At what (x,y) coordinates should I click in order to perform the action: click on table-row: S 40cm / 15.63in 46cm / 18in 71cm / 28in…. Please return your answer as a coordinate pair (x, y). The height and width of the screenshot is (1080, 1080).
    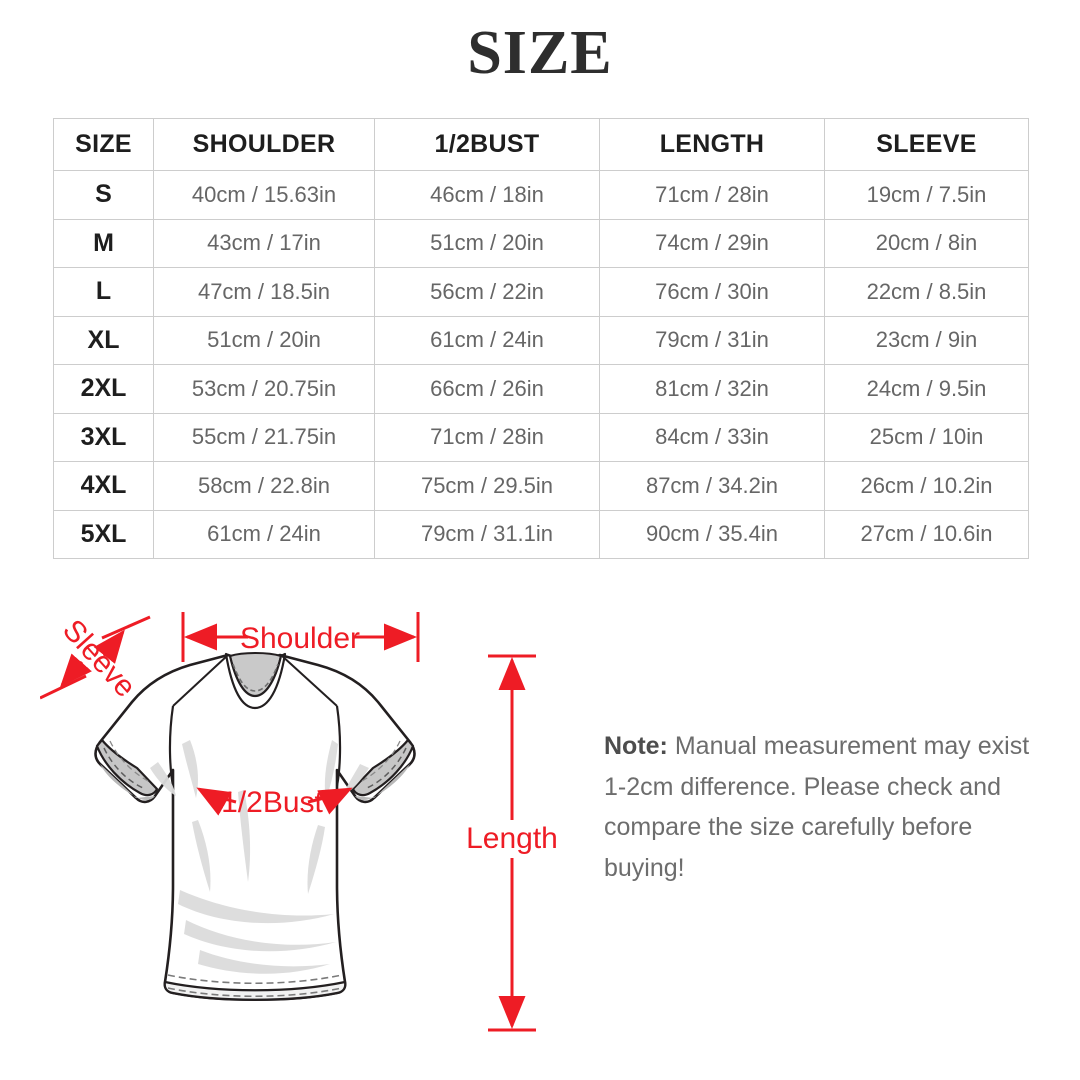
    Looking at the image, I should click on (541, 195).